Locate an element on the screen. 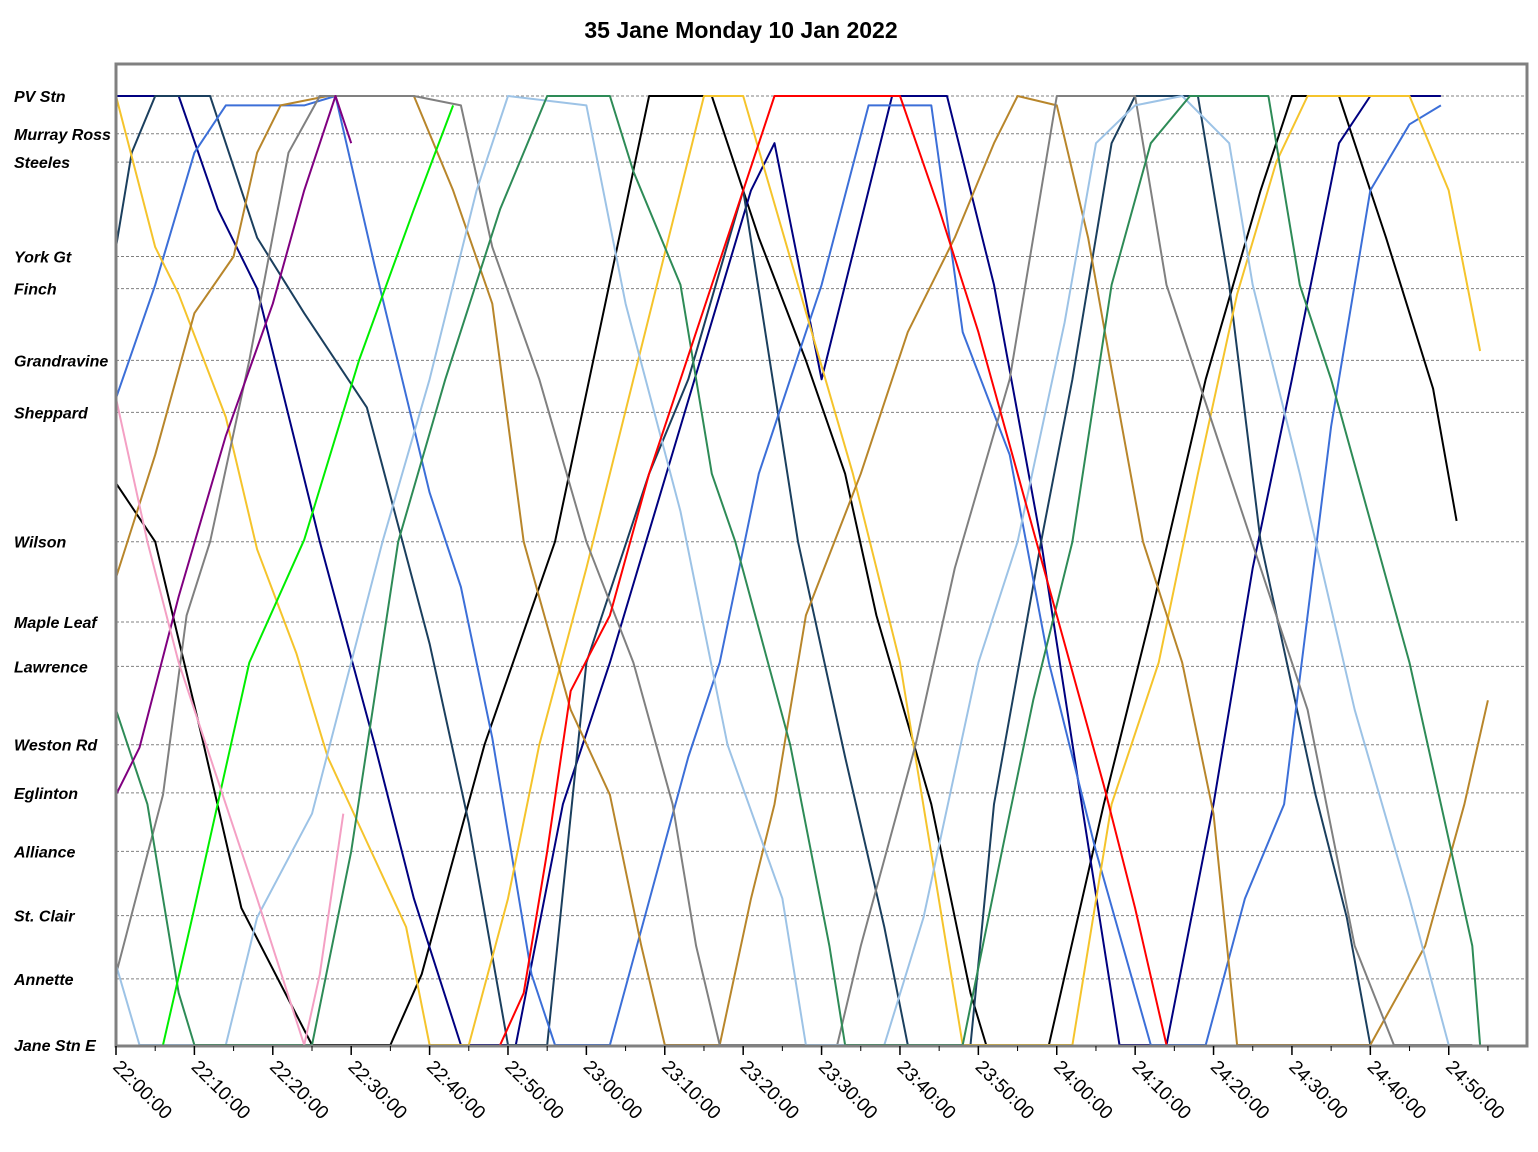 This screenshot has height=1152, width=1538. x-tick-label: 23:50:00 is located at coordinates (1004, 1090).